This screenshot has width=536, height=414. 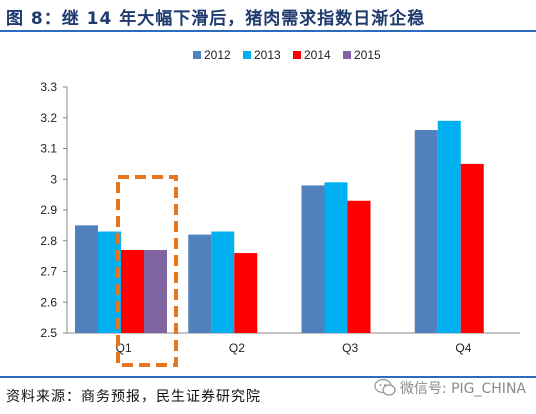 What do you see at coordinates (197, 55) in the screenshot?
I see `legend-swatch-2012` at bounding box center [197, 55].